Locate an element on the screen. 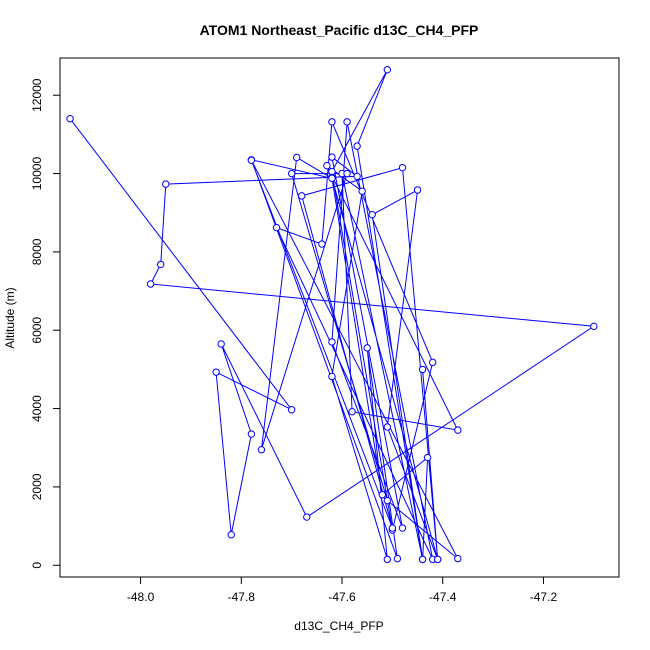 The width and height of the screenshot is (650, 650). y-axis-label: Altitude (m) is located at coordinates (10, 317).